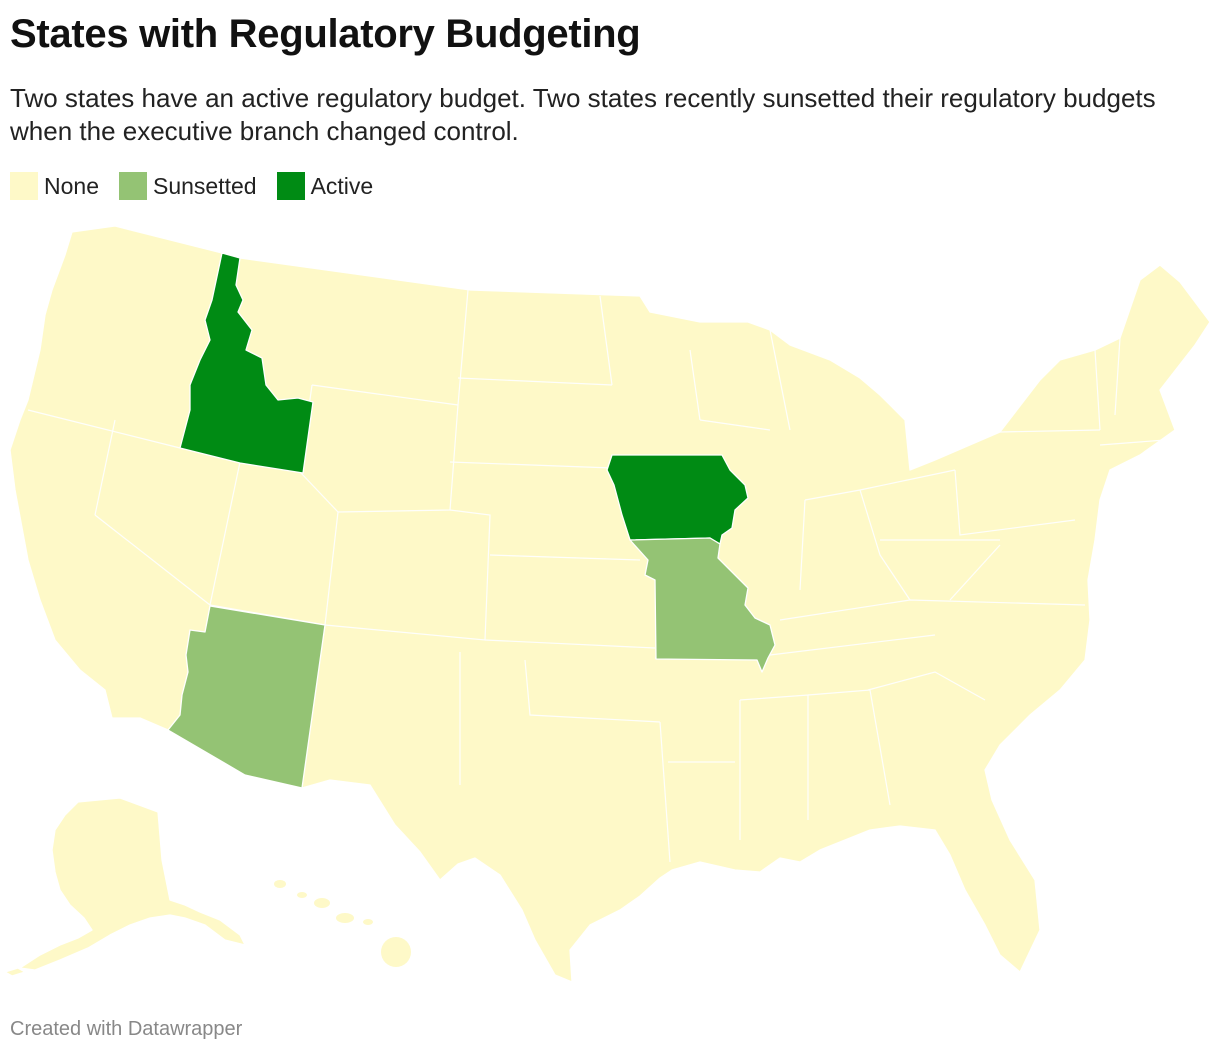 This screenshot has height=1054, width=1220. Describe the element at coordinates (15, 972) in the screenshot. I see `alaska-islands` at that location.